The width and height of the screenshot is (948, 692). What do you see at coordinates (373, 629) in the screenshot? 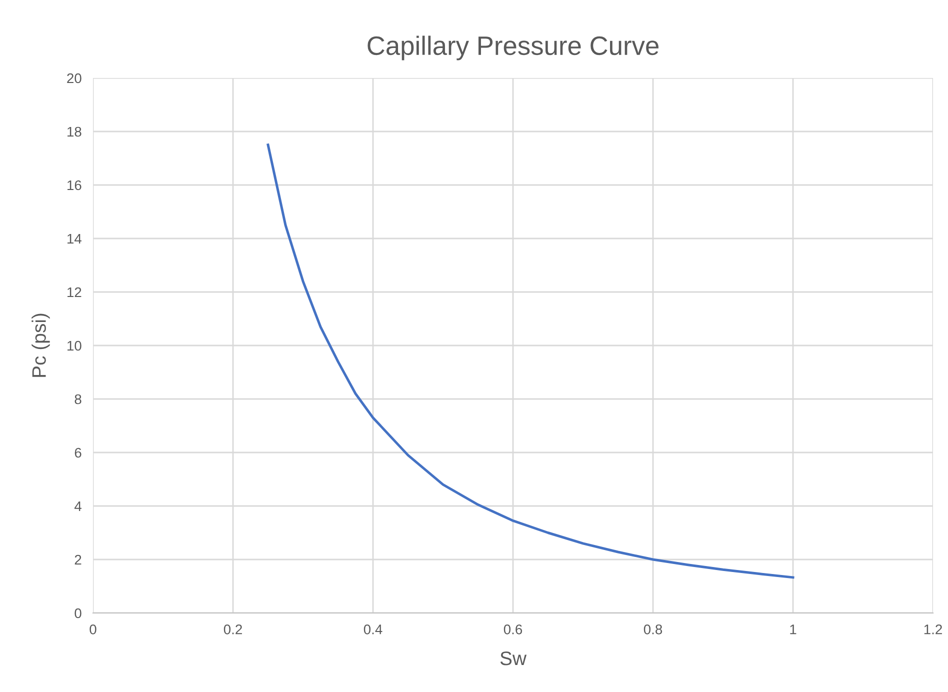
I see `x-tick-label: 0.4` at bounding box center [373, 629].